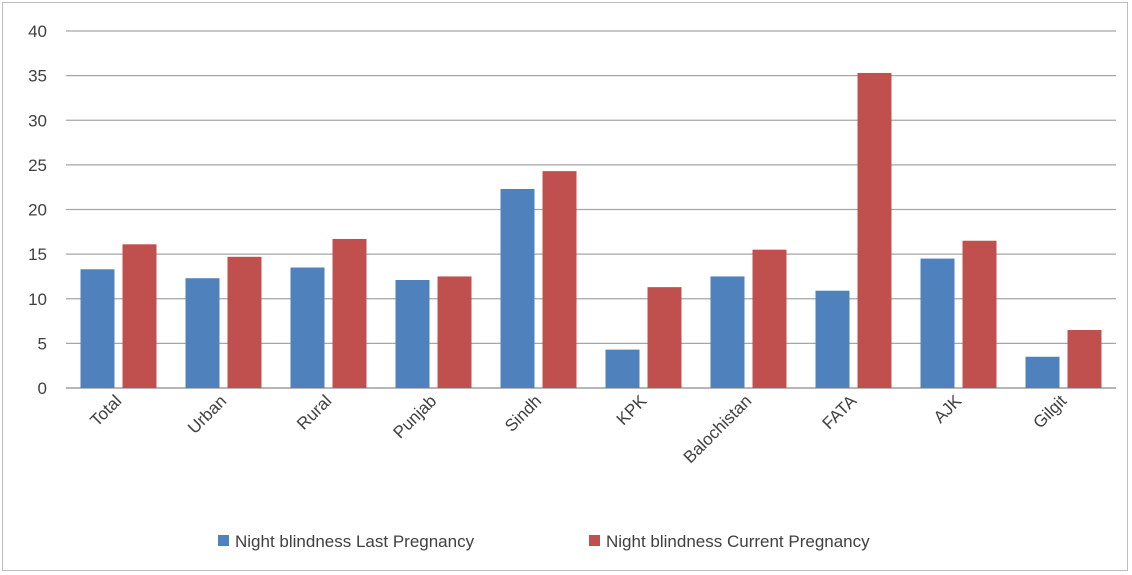  I want to click on bar-current-pregnancy-sindh, so click(559, 279).